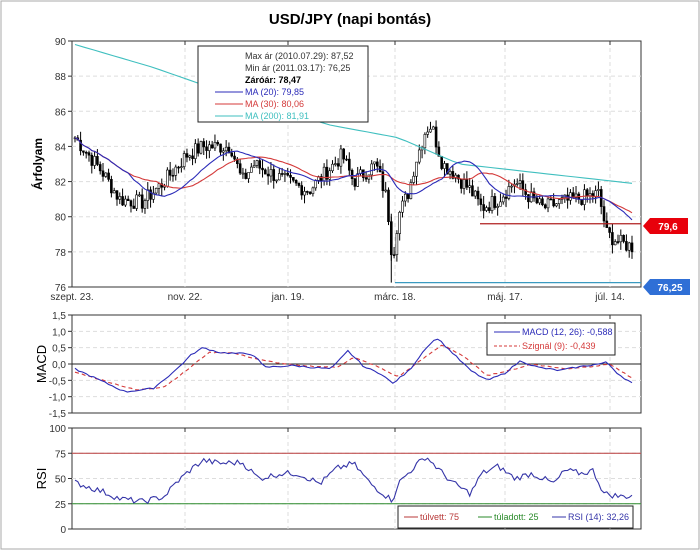 This screenshot has height=555, width=700. Describe the element at coordinates (61, 112) in the screenshot. I see `y-tick-label: 86` at that location.